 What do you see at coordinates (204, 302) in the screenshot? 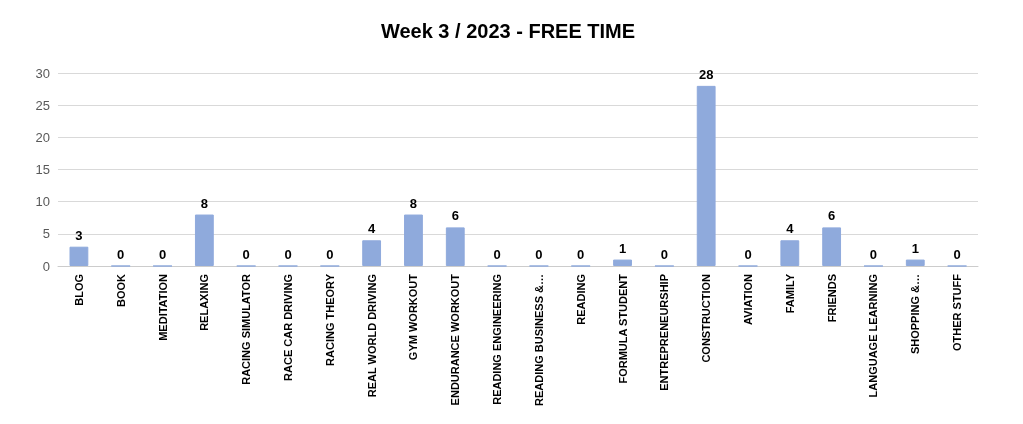
I see `x-tick-label: RELAXING` at bounding box center [204, 302].